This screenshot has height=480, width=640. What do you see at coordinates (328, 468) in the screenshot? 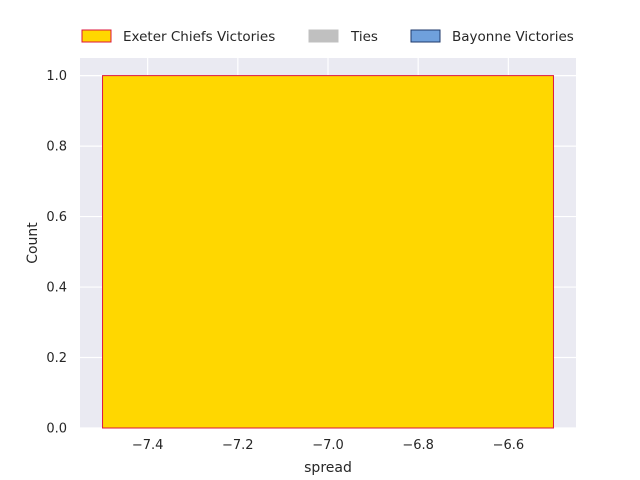
I see `x-axis-label: spread` at bounding box center [328, 468].